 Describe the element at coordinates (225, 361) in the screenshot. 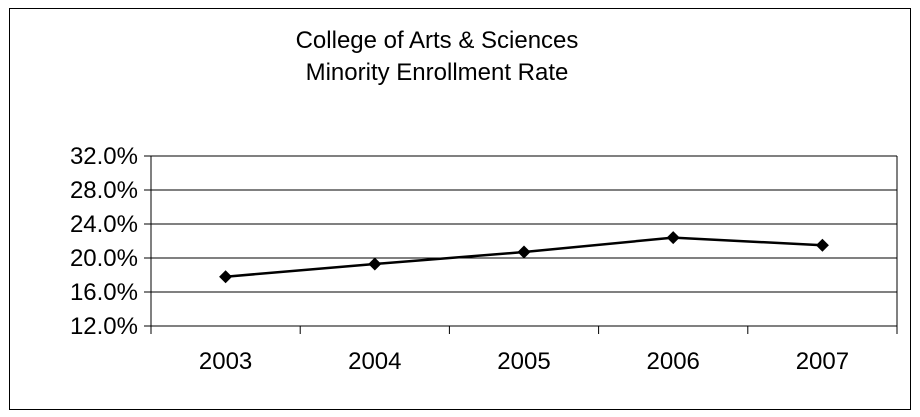

I see `x-tick-label: 2003` at that location.